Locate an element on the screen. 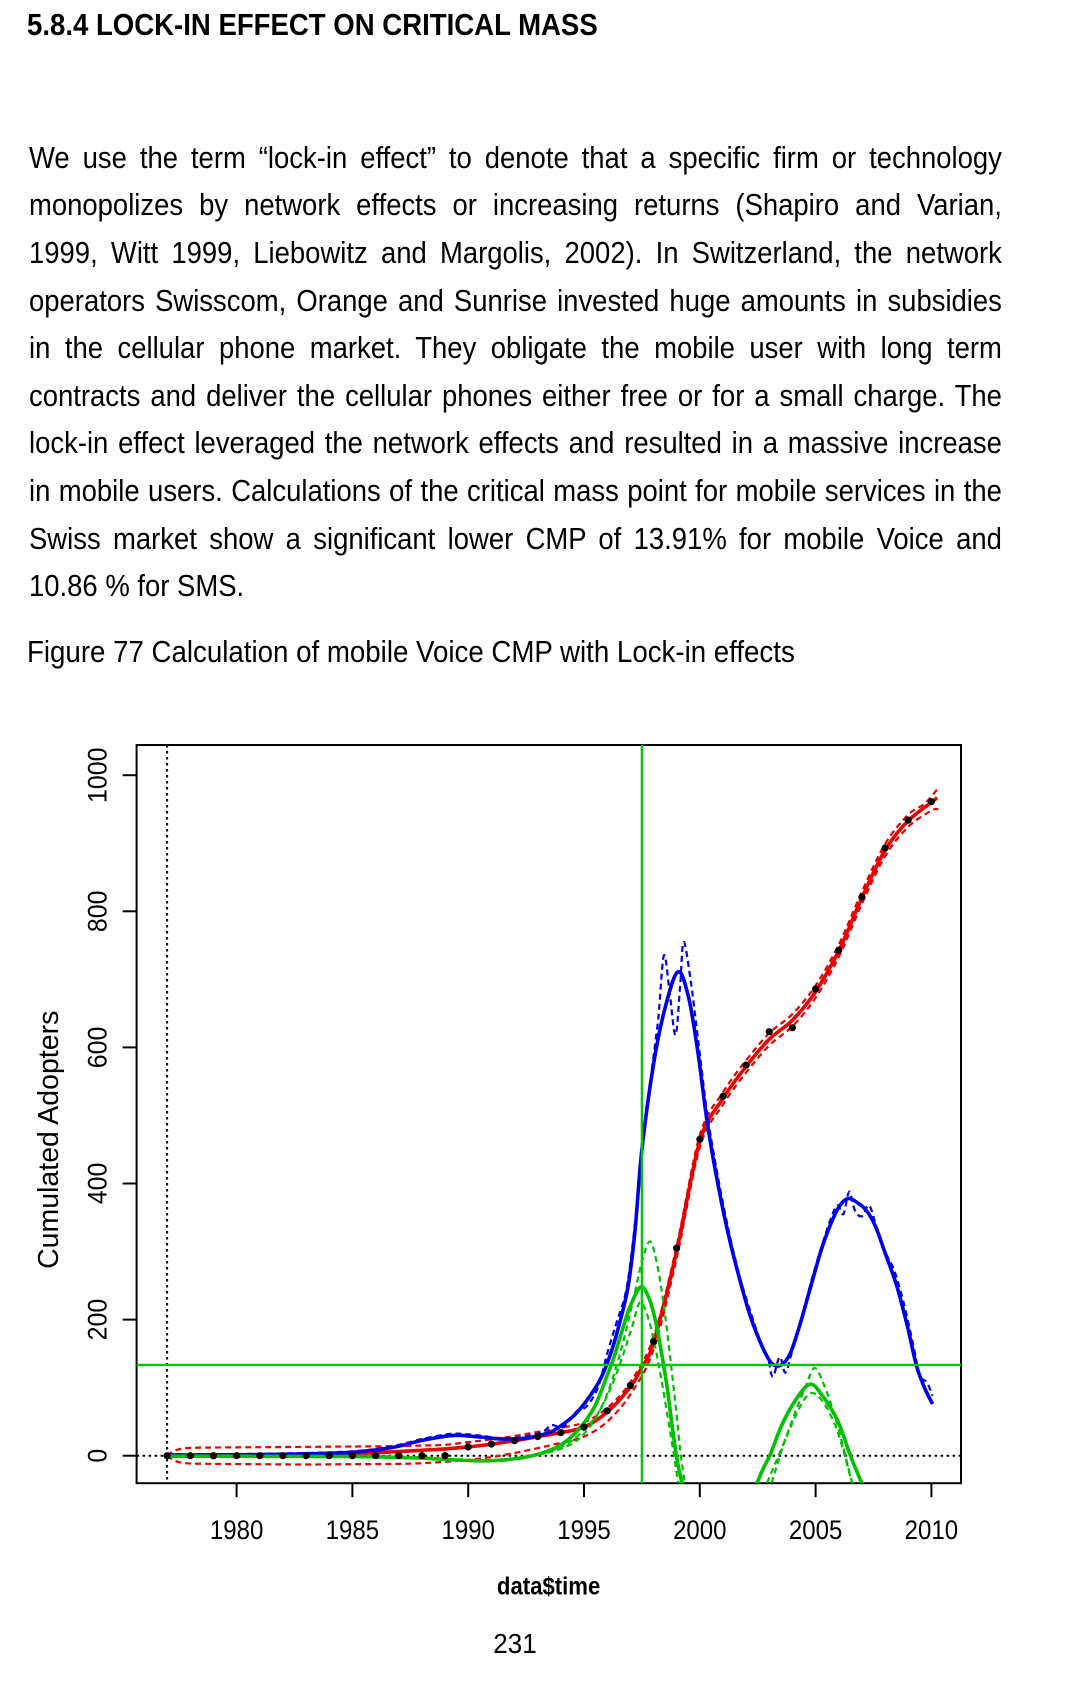 Image resolution: width=1070 pixels, height=1703 pixels. svg-text: 1990 is located at coordinates (467, 1531).